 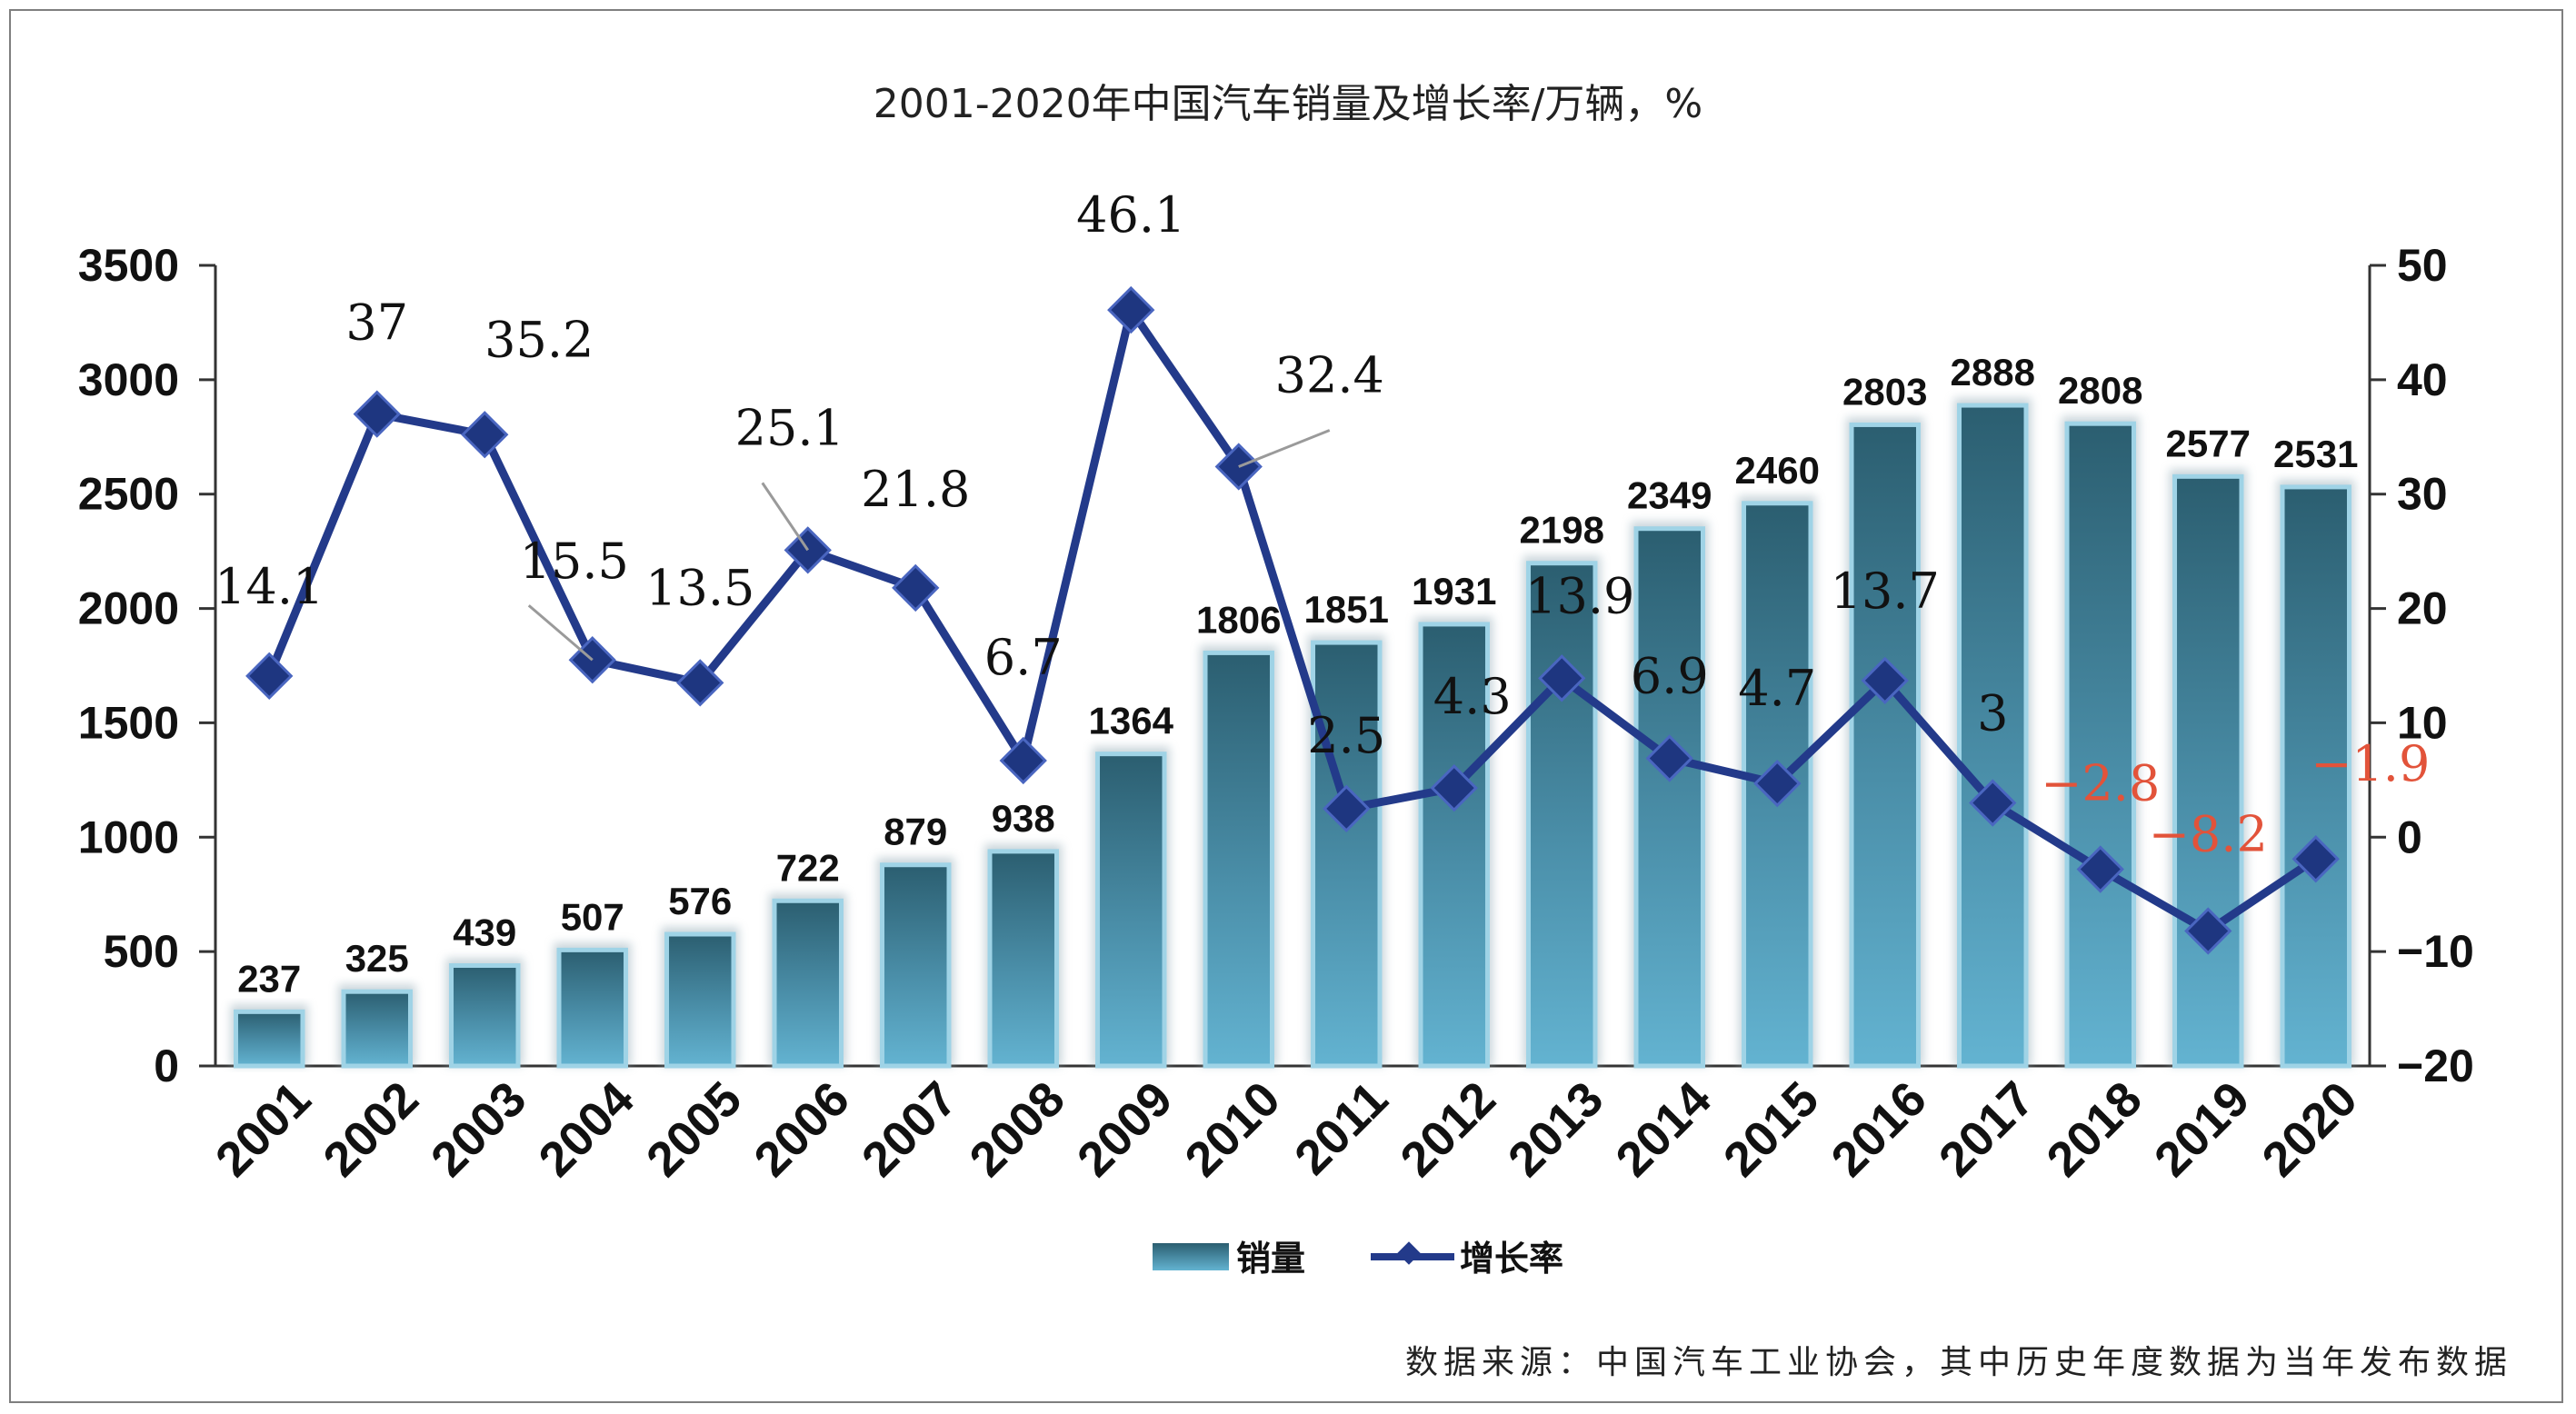 I want to click on y-left-tick-label: 1500, so click(x=128, y=722).